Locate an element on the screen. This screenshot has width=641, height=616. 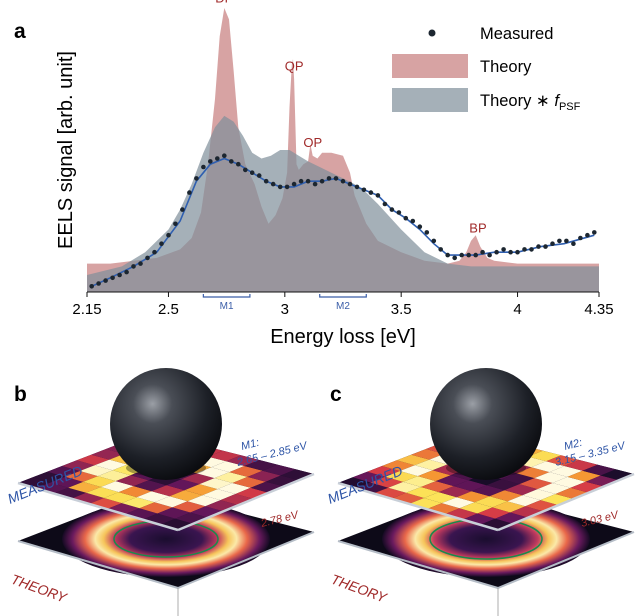
peak-label: BP is located at coordinates (477, 227).